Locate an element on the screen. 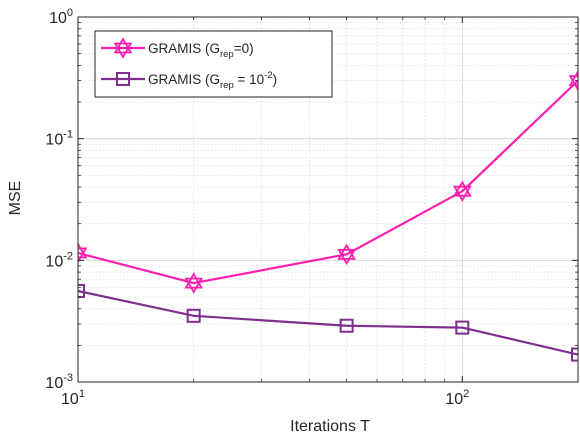 The width and height of the screenshot is (580, 438). x-tick-label: 10¹ is located at coordinates (73, 398).